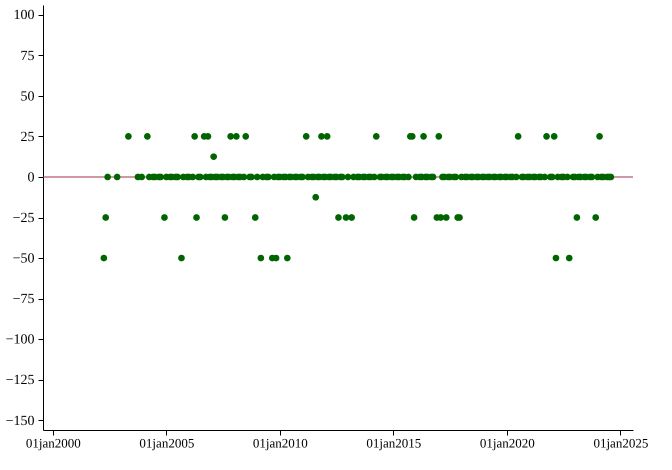 This screenshot has height=470, width=672. Describe the element at coordinates (24, 16) in the screenshot. I see `y-tick-label: 100` at that location.